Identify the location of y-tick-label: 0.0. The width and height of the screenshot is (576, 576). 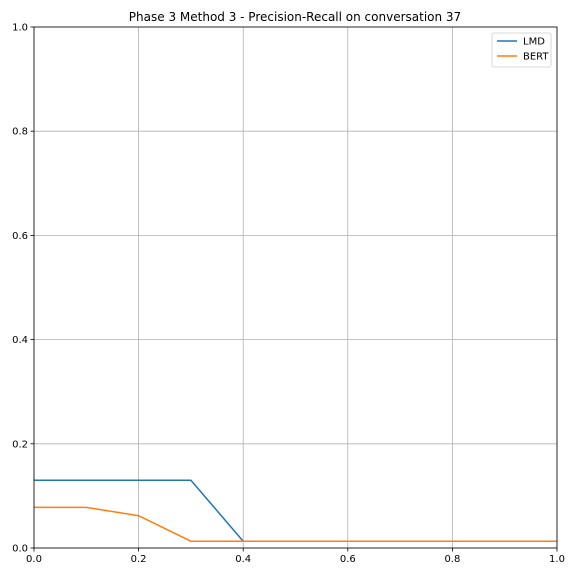
(20, 549).